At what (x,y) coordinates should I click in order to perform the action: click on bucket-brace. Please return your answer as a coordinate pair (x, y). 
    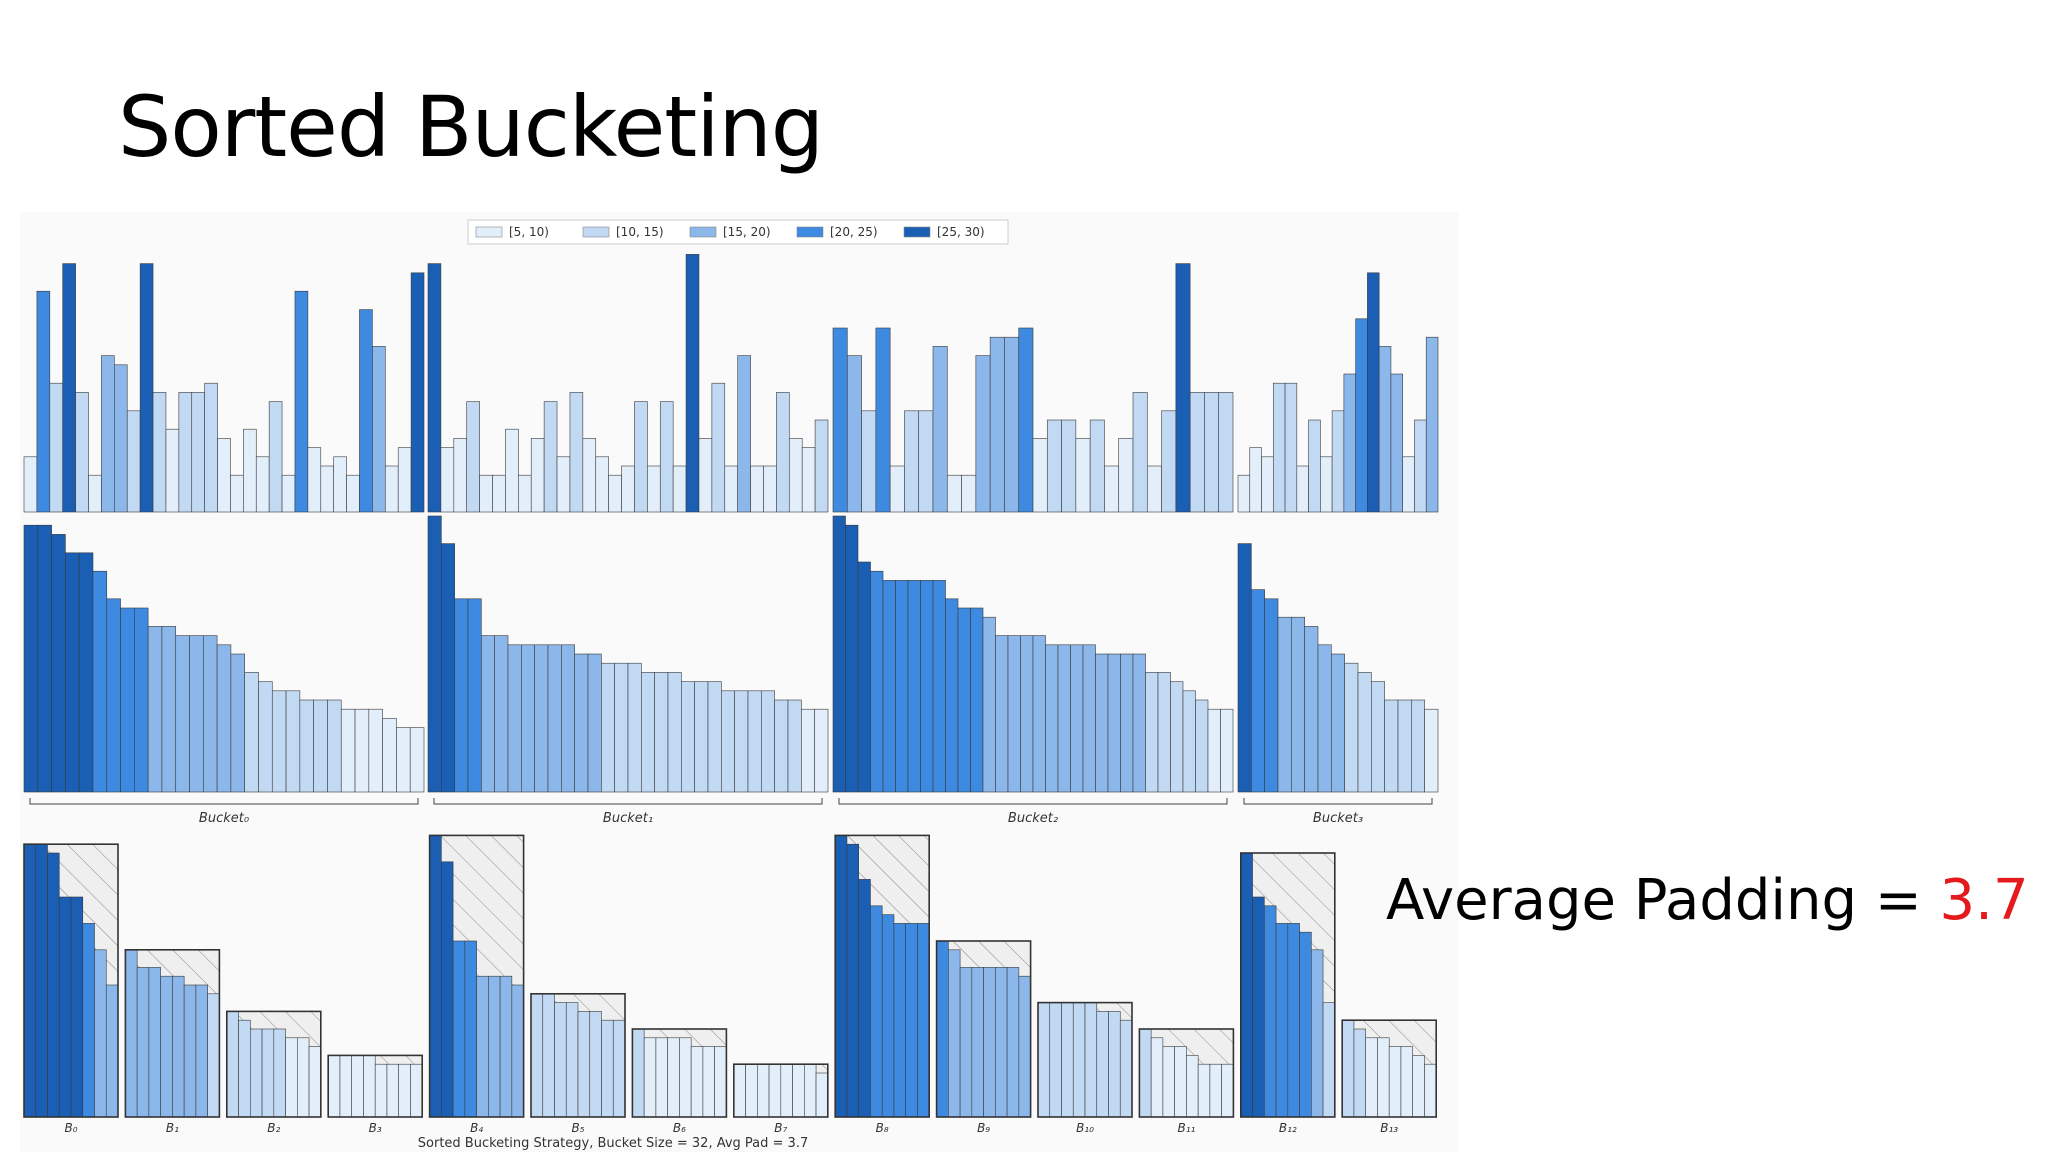
    Looking at the image, I should click on (1033, 801).